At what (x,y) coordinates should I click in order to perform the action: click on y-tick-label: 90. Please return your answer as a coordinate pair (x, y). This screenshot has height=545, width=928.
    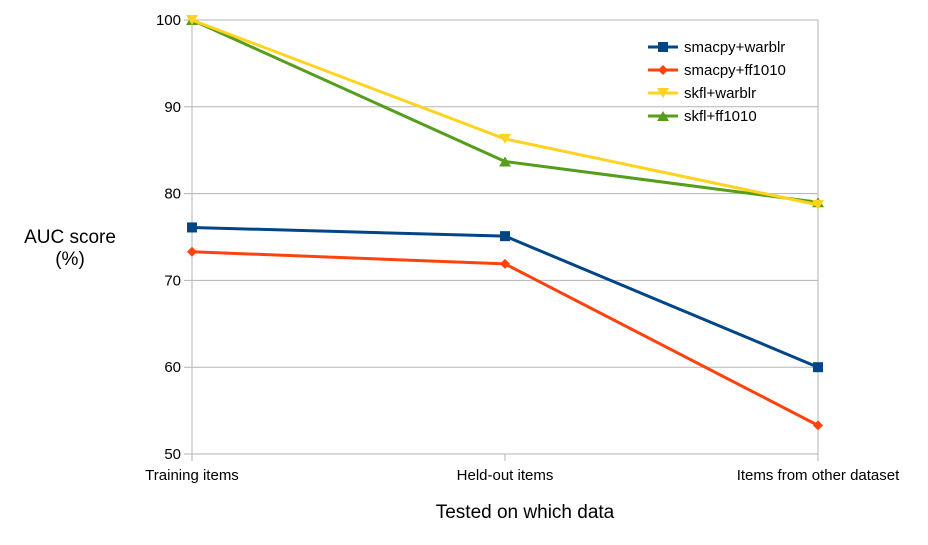
    Looking at the image, I should click on (172, 107).